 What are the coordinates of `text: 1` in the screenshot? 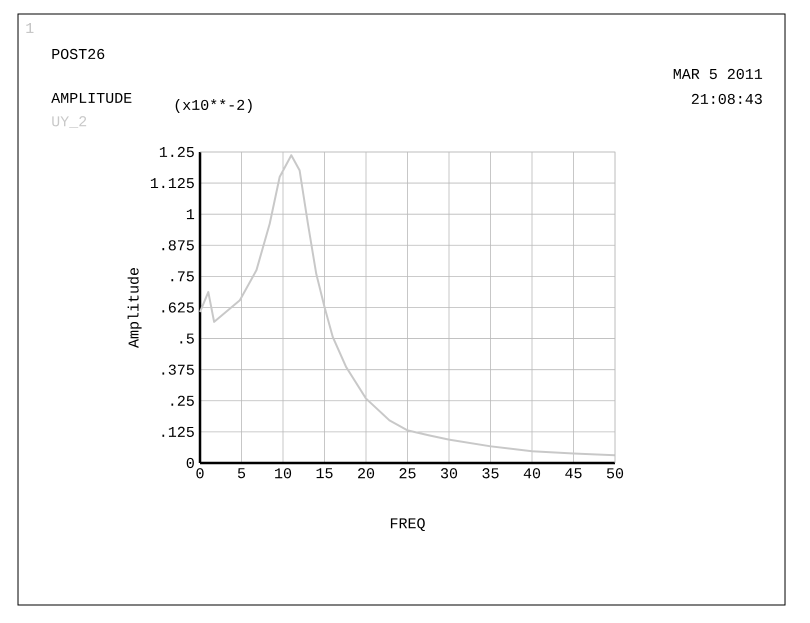 It's located at (30, 28).